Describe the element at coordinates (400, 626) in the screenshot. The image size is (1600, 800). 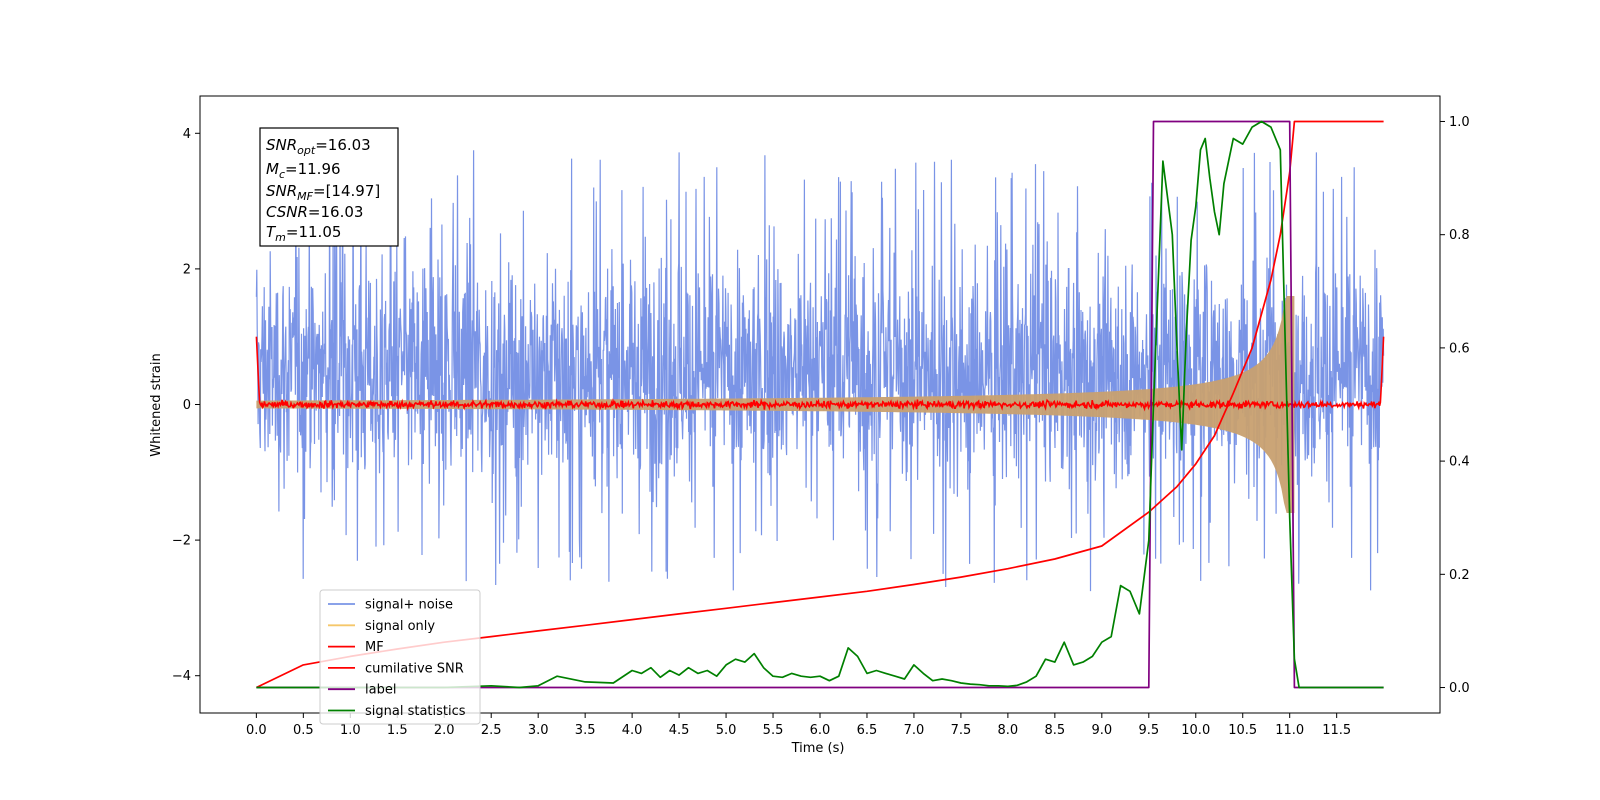
I see `legend-label: signal only` at that location.